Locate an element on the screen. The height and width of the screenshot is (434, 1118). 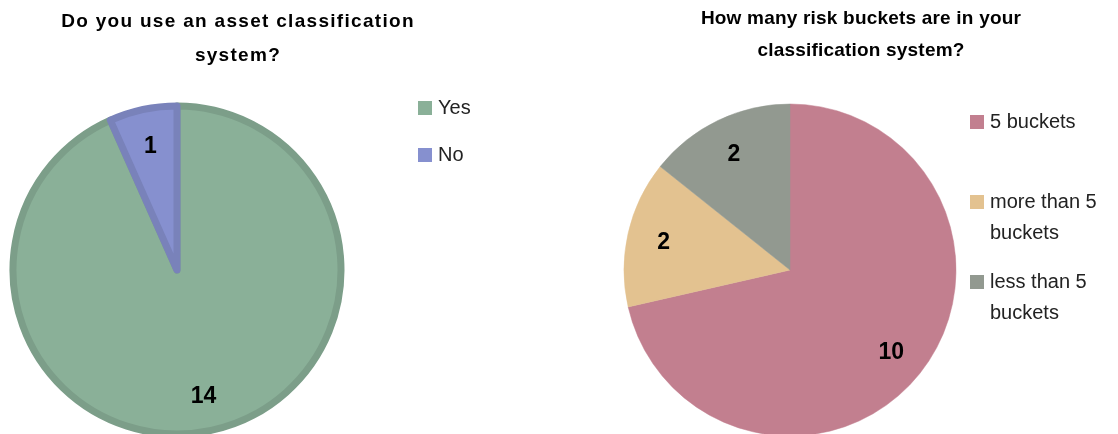
legend-label: more than 5 buckets is located at coordinates (1044, 217).